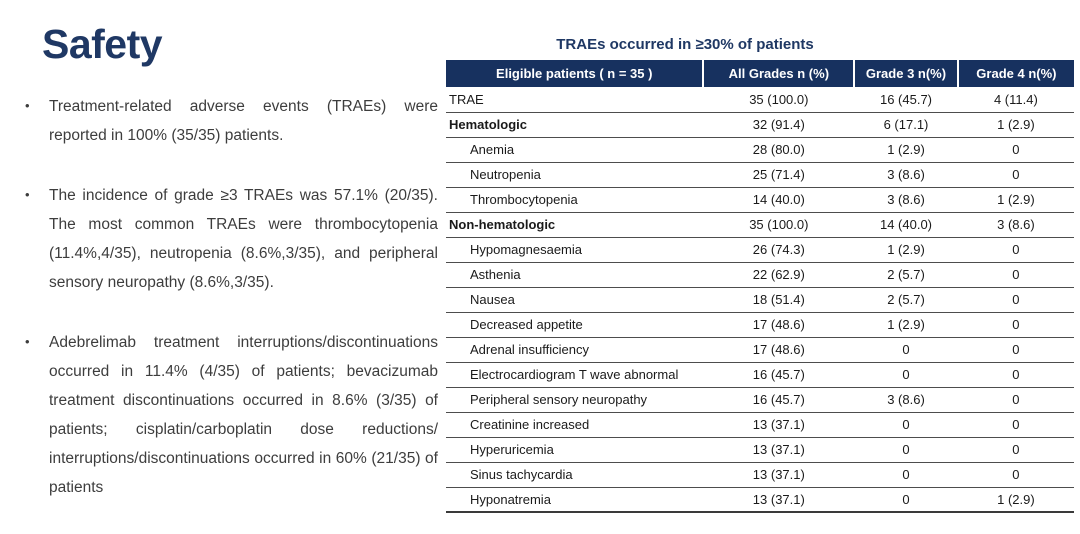 The height and width of the screenshot is (534, 1080). I want to click on row-label: Asthenia, so click(575, 275).